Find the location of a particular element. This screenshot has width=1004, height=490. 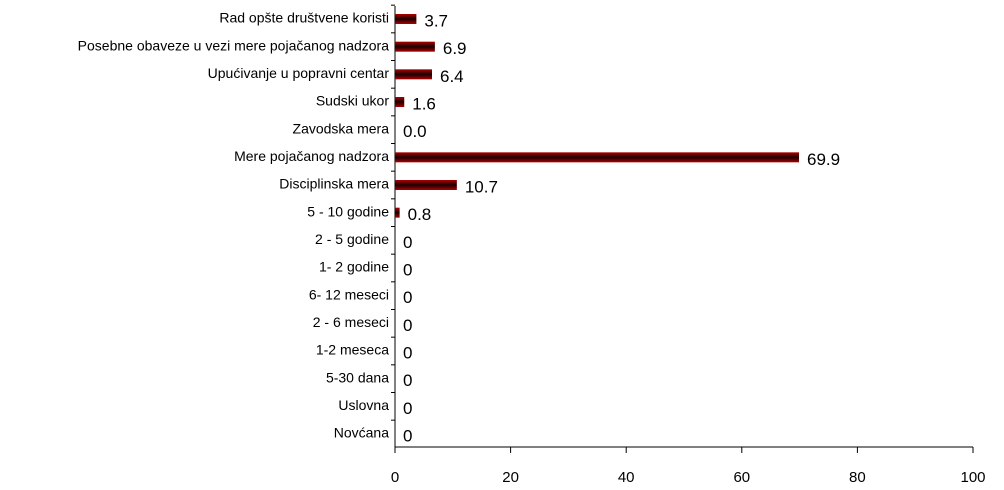

x-tick-label: 100 is located at coordinates (972, 477).